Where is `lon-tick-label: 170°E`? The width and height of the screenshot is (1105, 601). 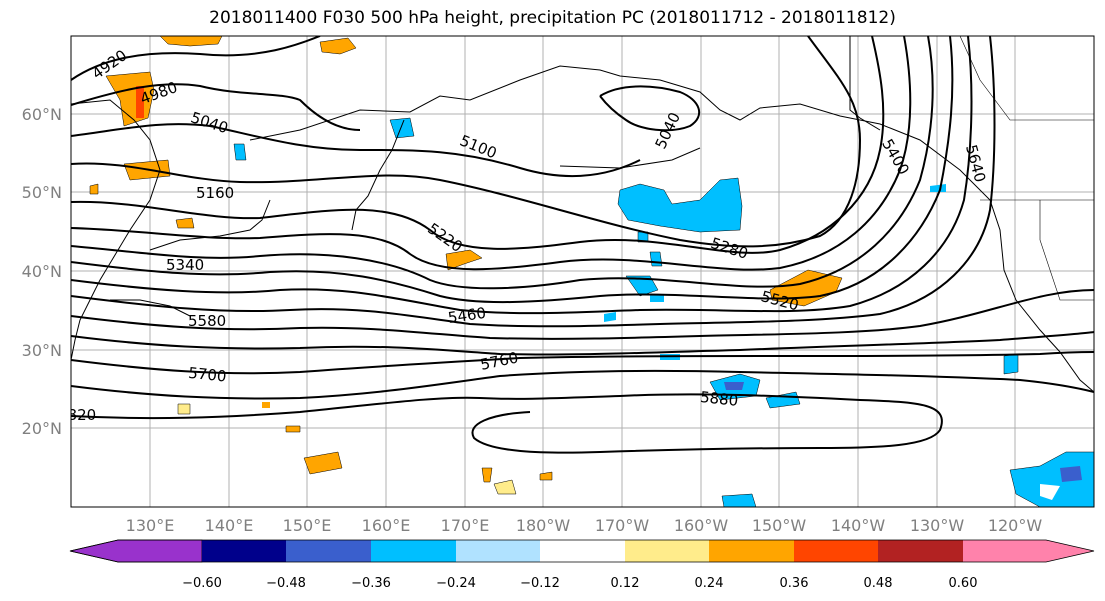 lon-tick-label: 170°E is located at coordinates (465, 525).